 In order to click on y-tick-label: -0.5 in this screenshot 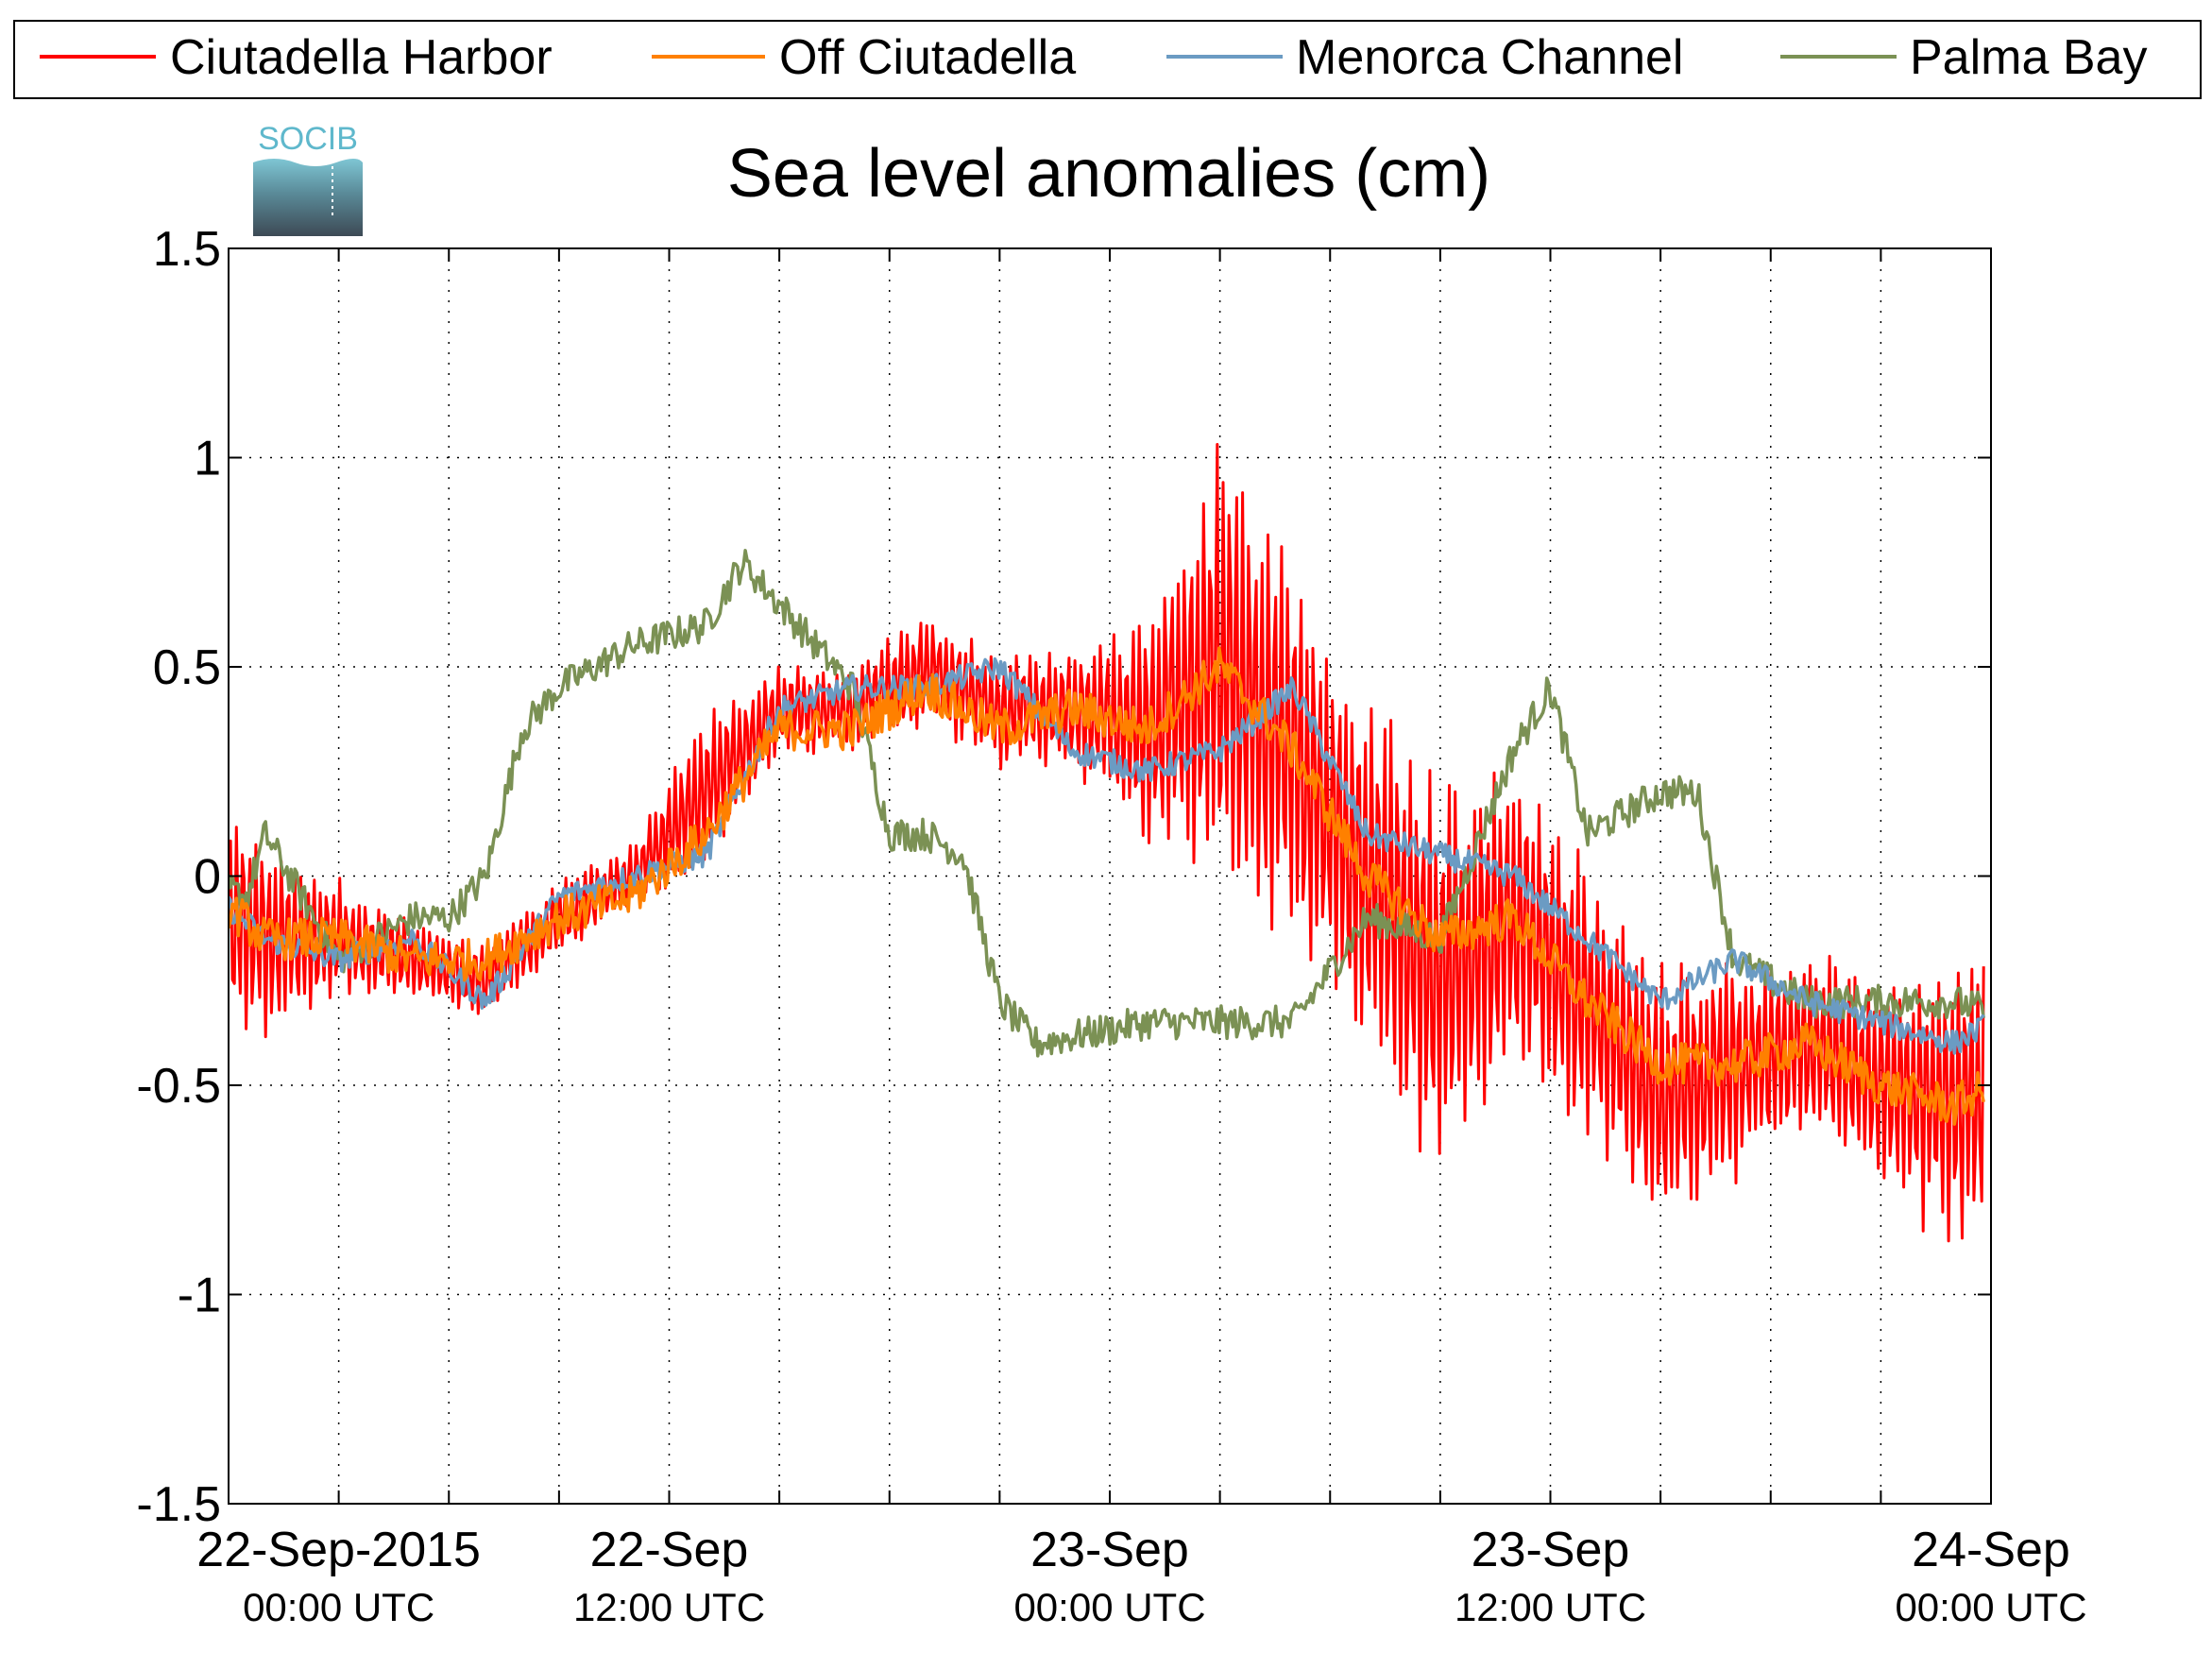, I will do `click(178, 1087)`.